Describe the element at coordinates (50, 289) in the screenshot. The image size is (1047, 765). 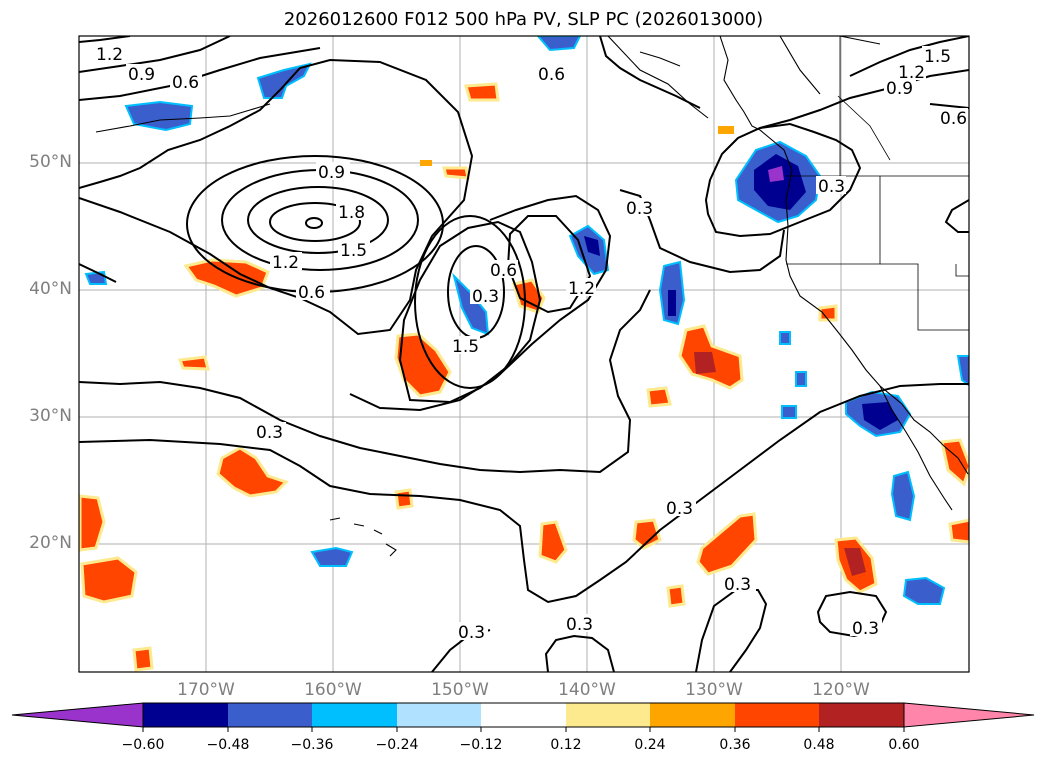
I see `lat-label-40n: 40°N` at that location.